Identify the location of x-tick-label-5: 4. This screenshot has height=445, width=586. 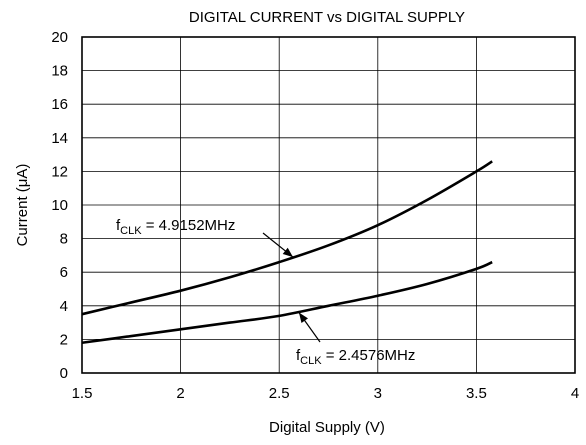
(575, 393).